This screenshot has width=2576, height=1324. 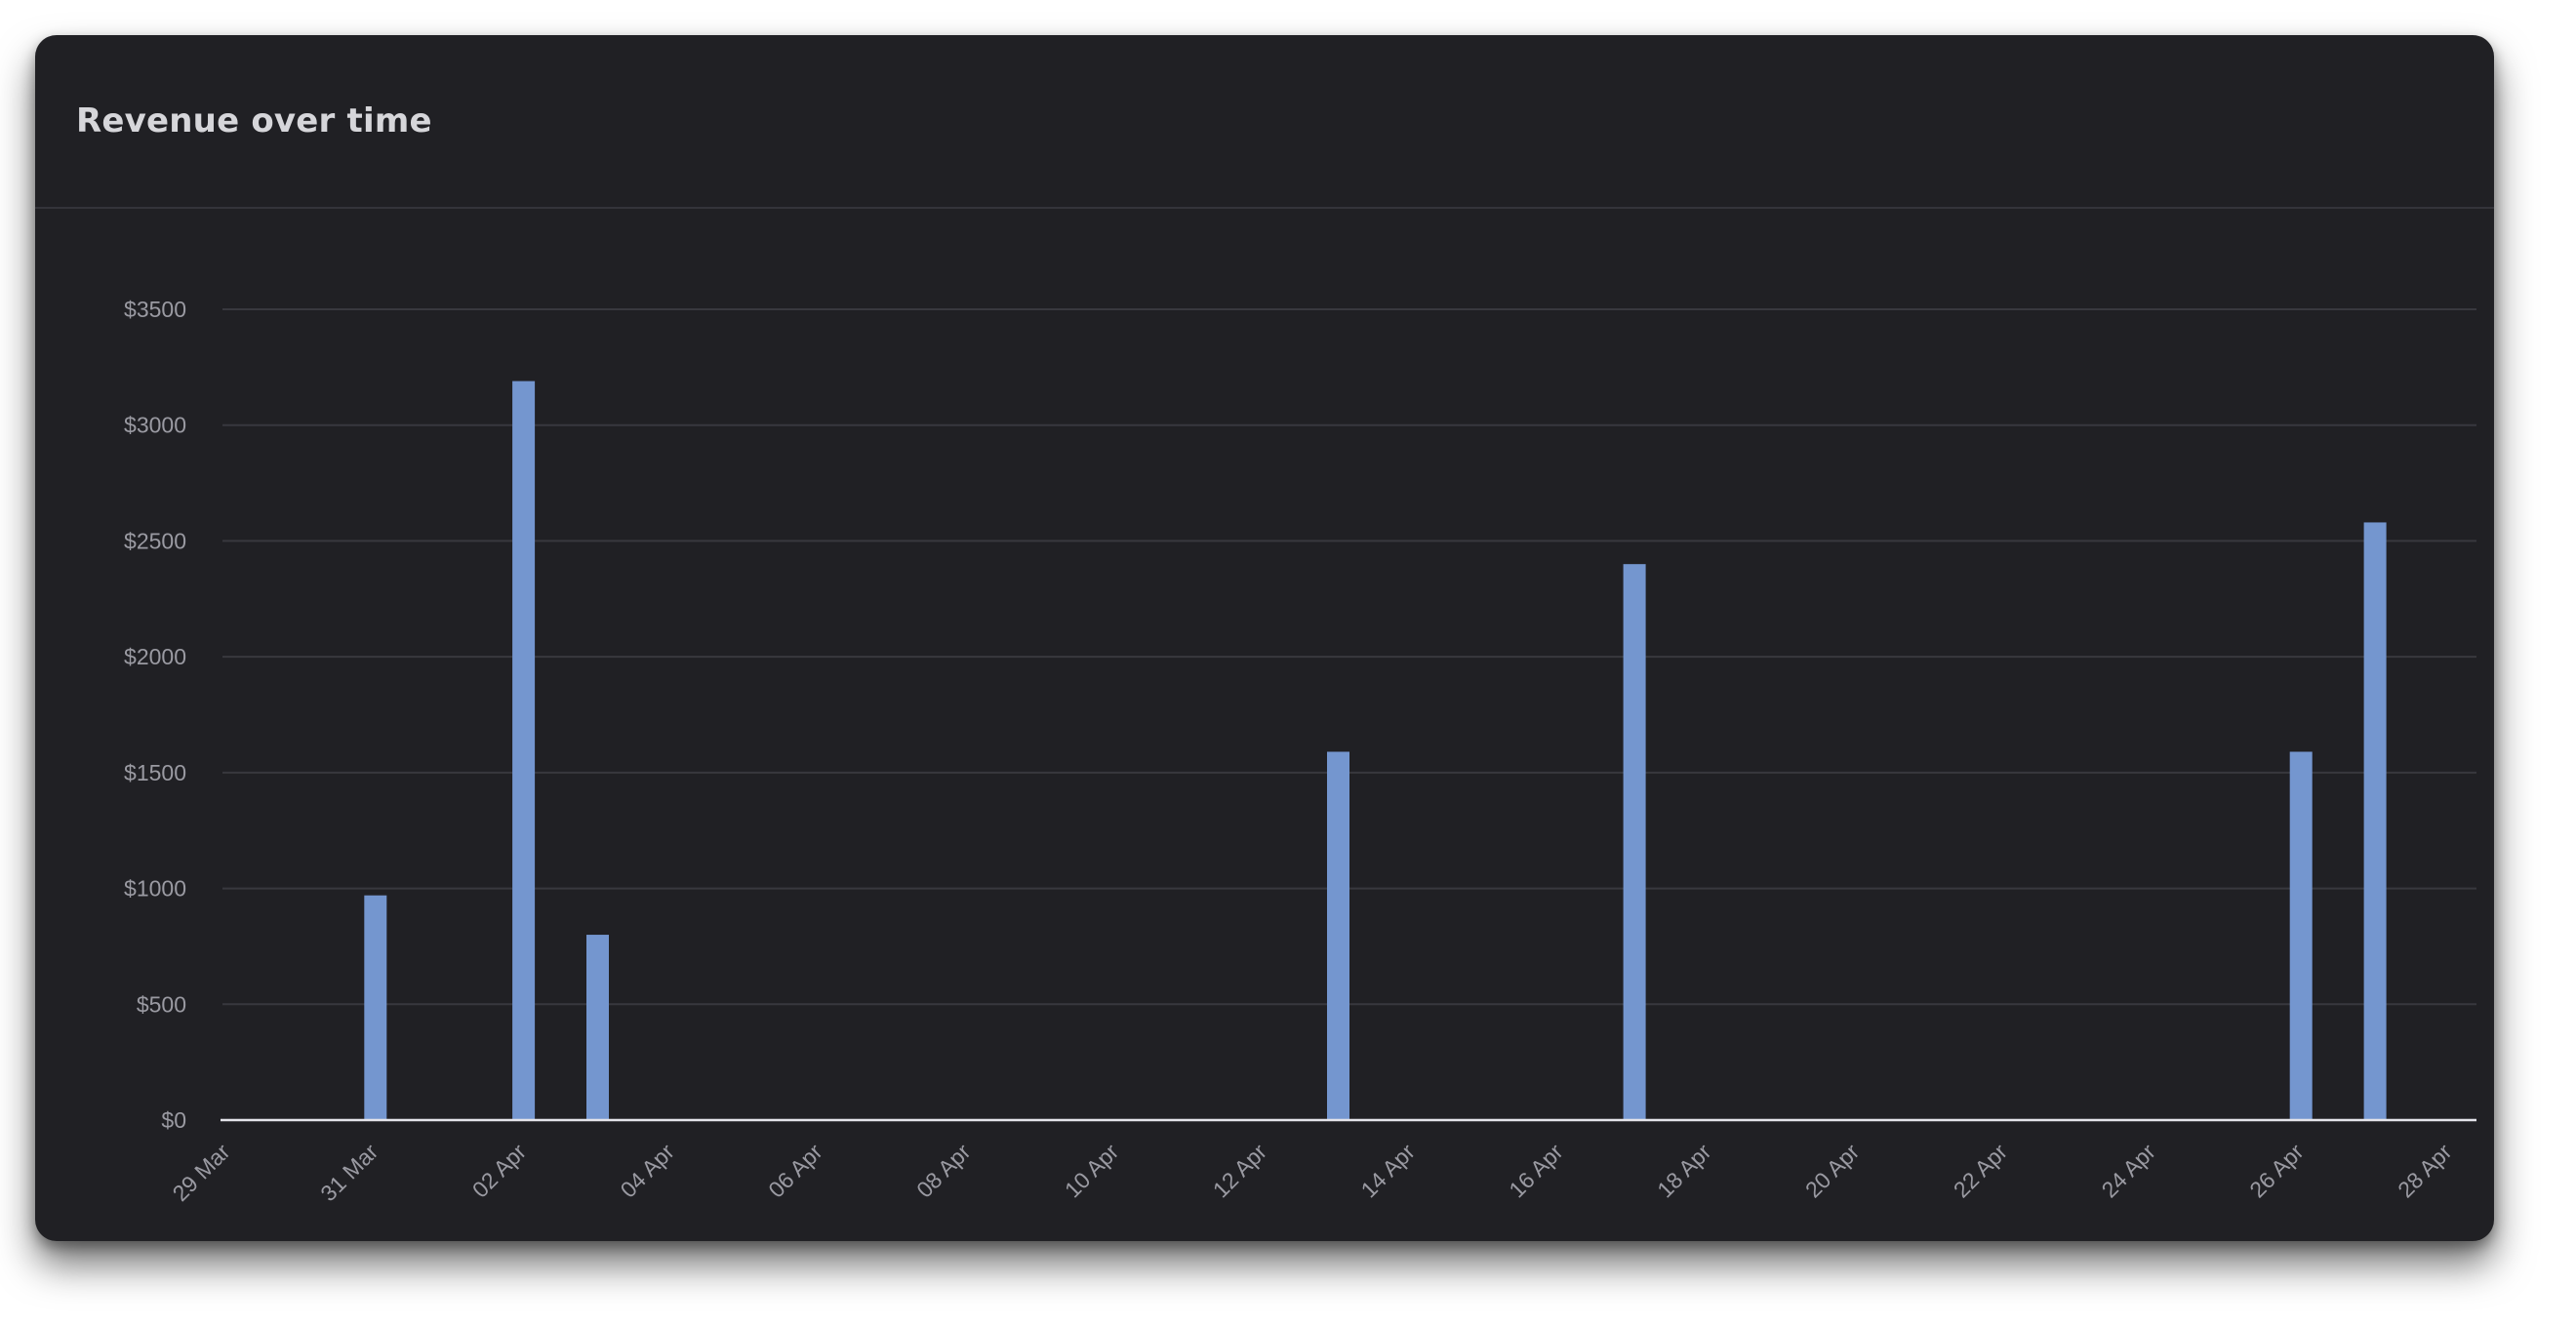 I want to click on x-tick-label: 06 Apr, so click(x=795, y=1171).